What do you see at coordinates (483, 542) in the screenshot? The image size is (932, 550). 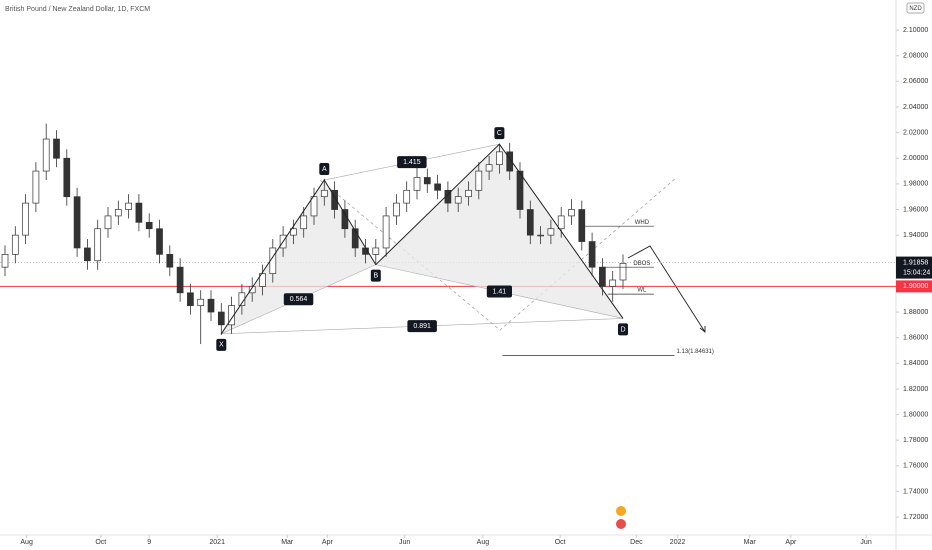 I see `x-tick-label: Aug` at bounding box center [483, 542].